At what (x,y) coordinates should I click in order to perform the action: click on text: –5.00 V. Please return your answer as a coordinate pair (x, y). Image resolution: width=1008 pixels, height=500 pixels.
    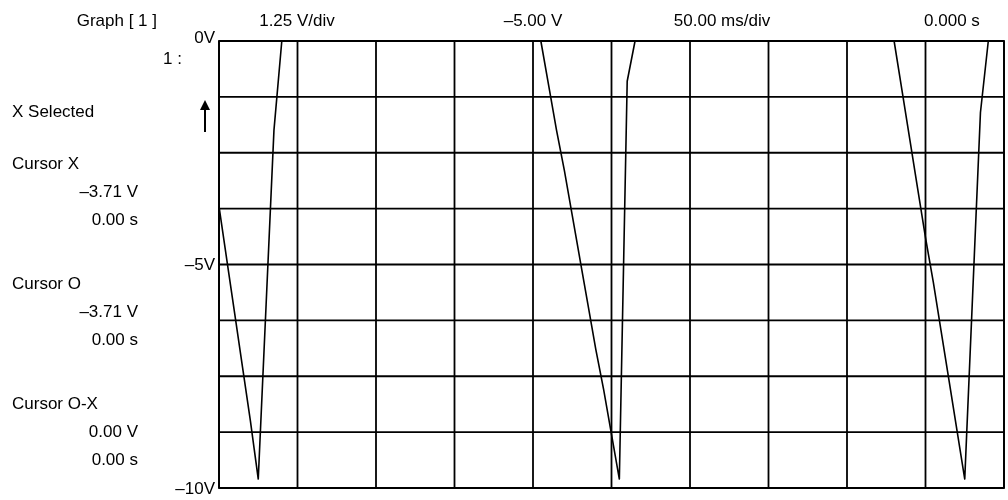
    Looking at the image, I should click on (533, 20).